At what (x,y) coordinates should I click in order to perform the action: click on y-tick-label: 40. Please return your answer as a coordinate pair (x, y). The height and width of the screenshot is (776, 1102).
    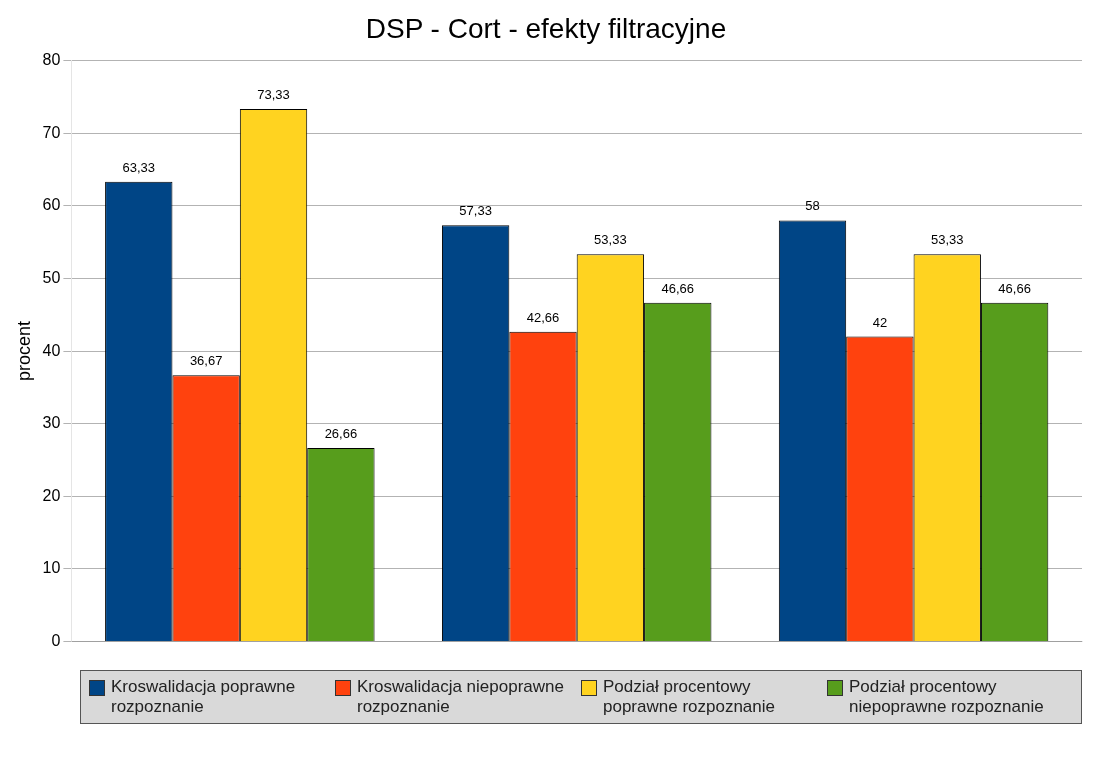
    Looking at the image, I should click on (51, 350).